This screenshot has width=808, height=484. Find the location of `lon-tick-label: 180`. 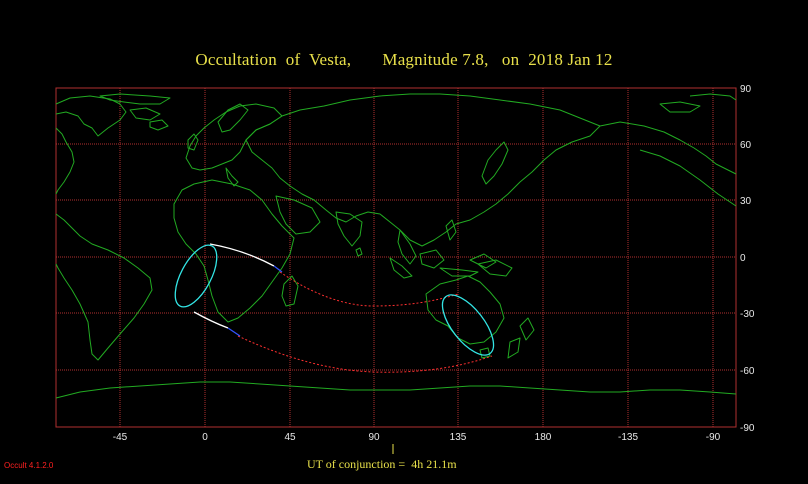

lon-tick-label: 180 is located at coordinates (543, 437).